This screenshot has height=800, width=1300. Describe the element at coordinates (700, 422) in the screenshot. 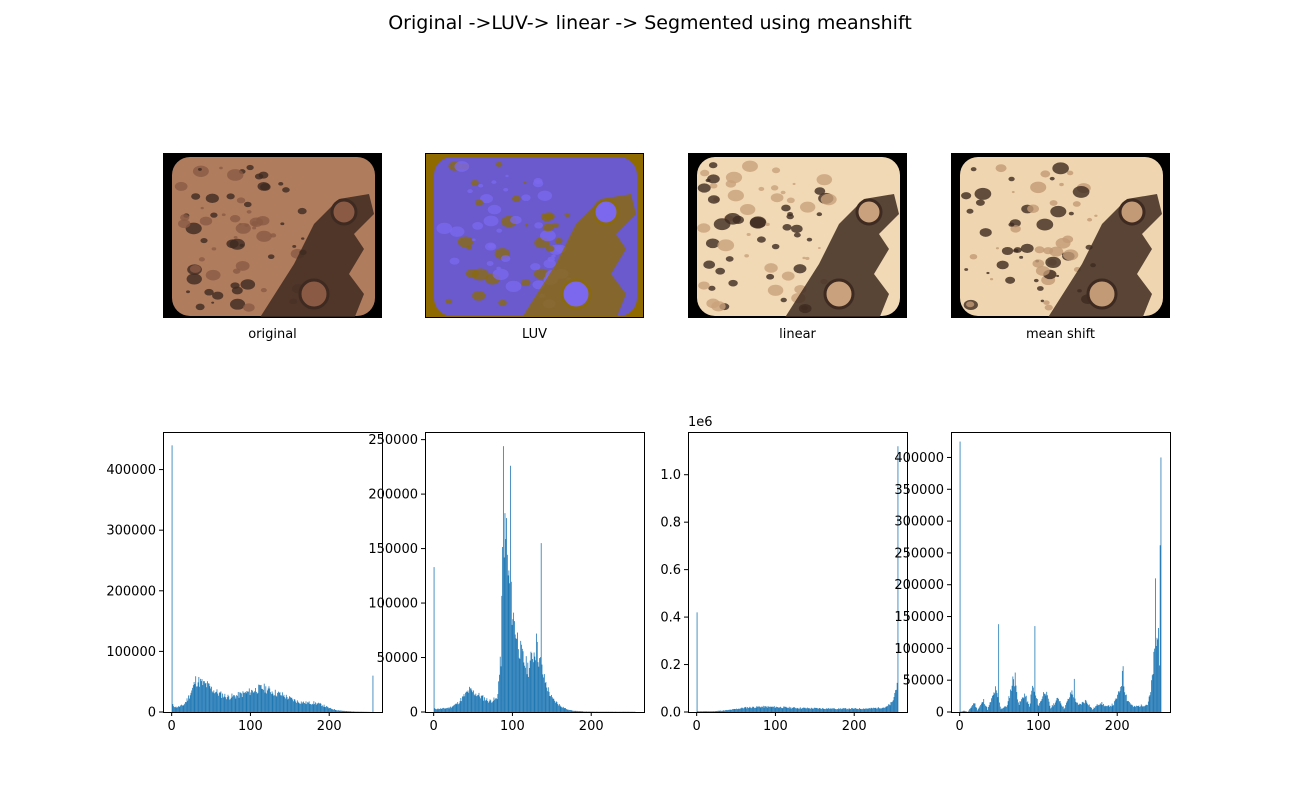

I see `y-offset-label: 1e6` at that location.